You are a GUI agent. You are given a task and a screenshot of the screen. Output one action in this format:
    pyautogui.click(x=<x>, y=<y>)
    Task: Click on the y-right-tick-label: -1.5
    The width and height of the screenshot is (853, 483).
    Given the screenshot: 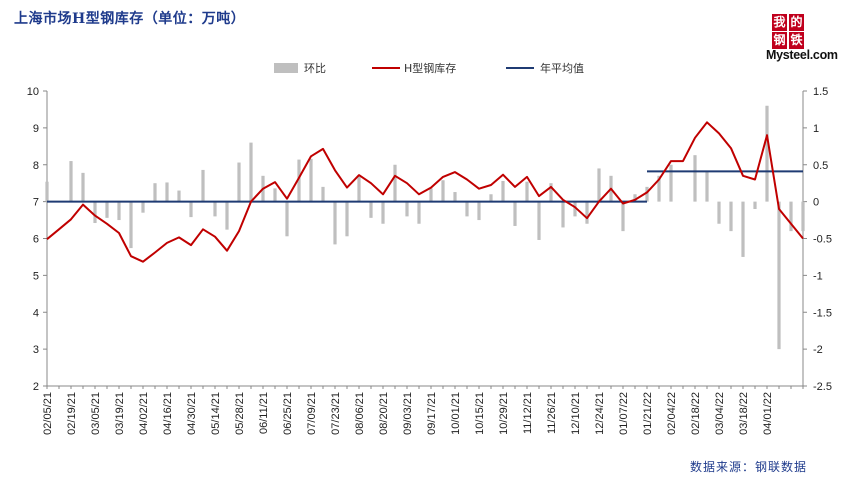 What is the action you would take?
    pyautogui.click(x=822, y=313)
    